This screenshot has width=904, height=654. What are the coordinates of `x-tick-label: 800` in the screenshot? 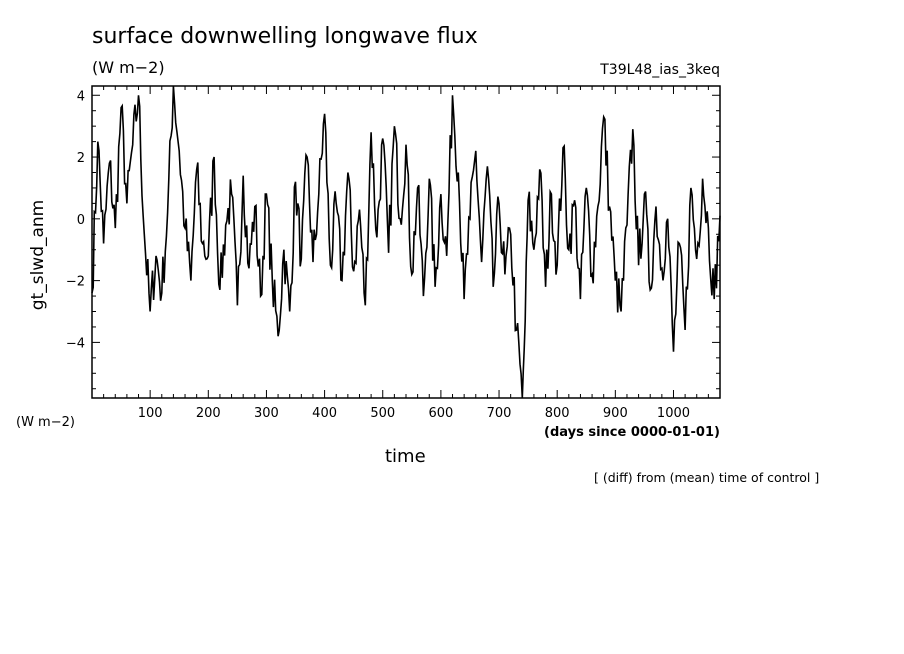 It's located at (557, 413).